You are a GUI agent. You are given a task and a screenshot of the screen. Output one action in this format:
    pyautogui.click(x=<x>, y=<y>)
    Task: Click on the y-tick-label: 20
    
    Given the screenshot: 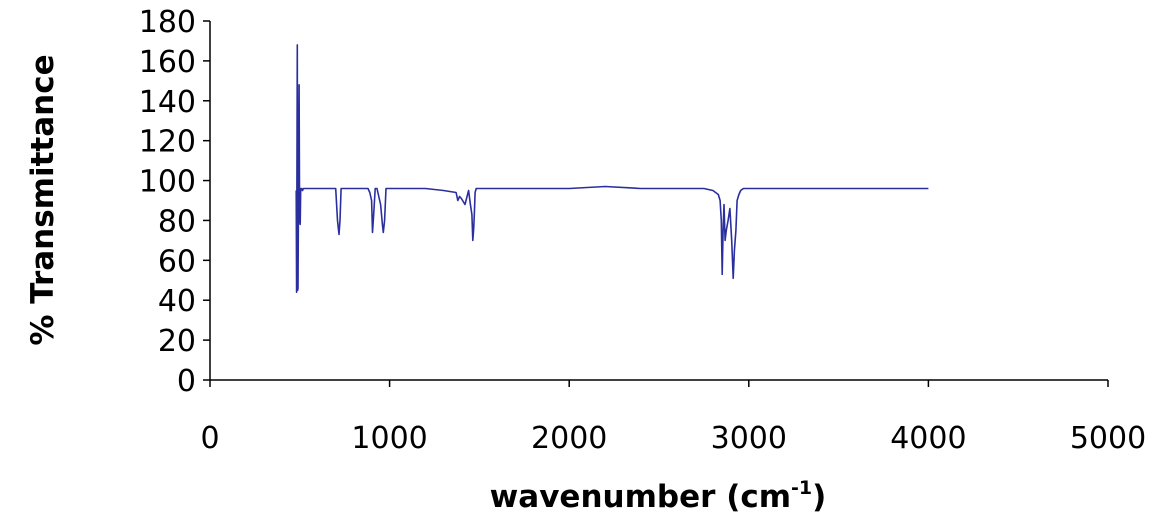 What is the action you would take?
    pyautogui.click(x=177, y=341)
    